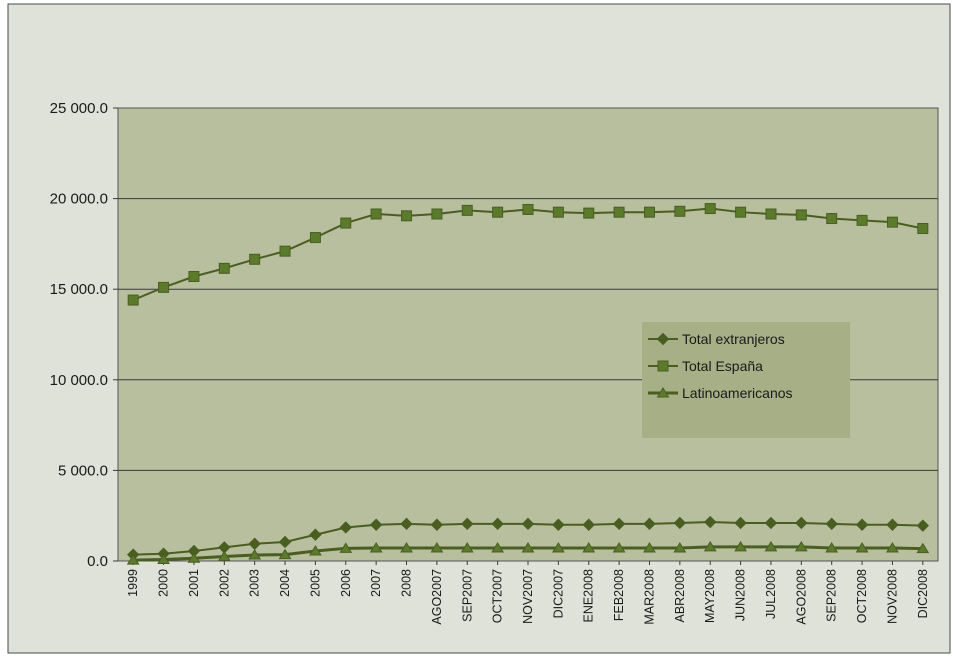  What do you see at coordinates (467, 595) in the screenshot?
I see `x-tick-label: SEP2007` at bounding box center [467, 595].